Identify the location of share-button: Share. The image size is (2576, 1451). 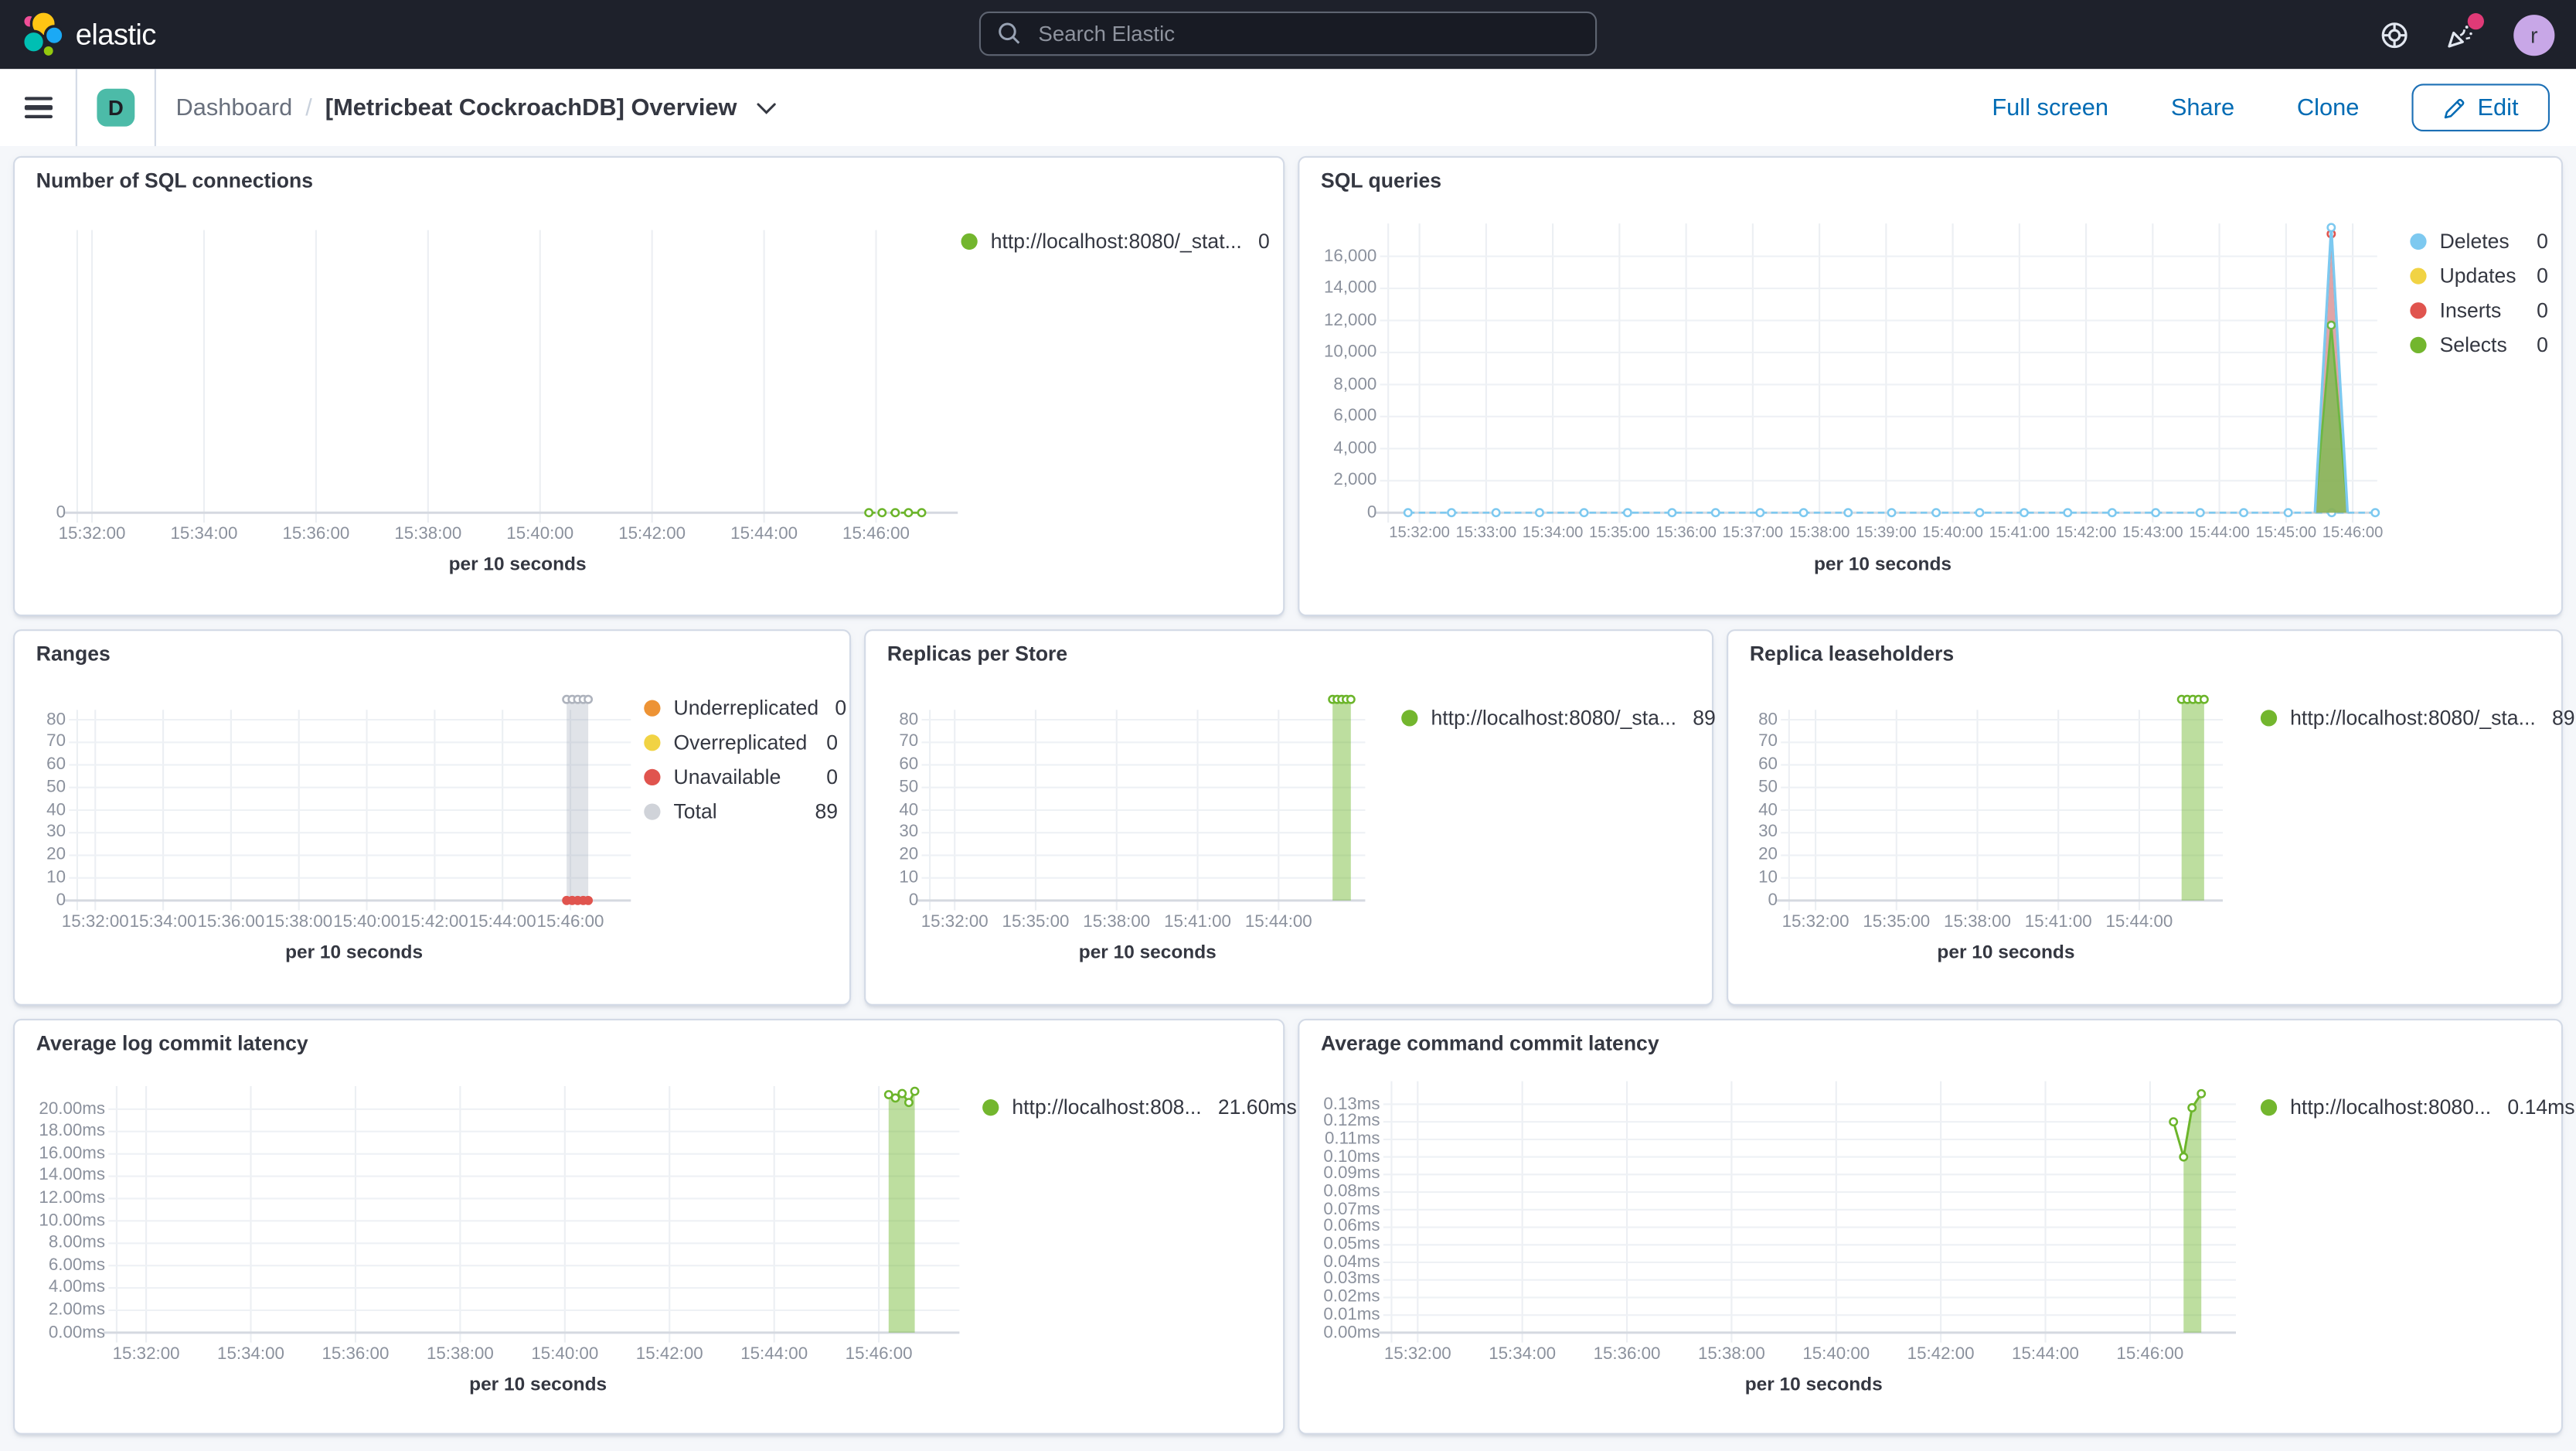
(2202, 107).